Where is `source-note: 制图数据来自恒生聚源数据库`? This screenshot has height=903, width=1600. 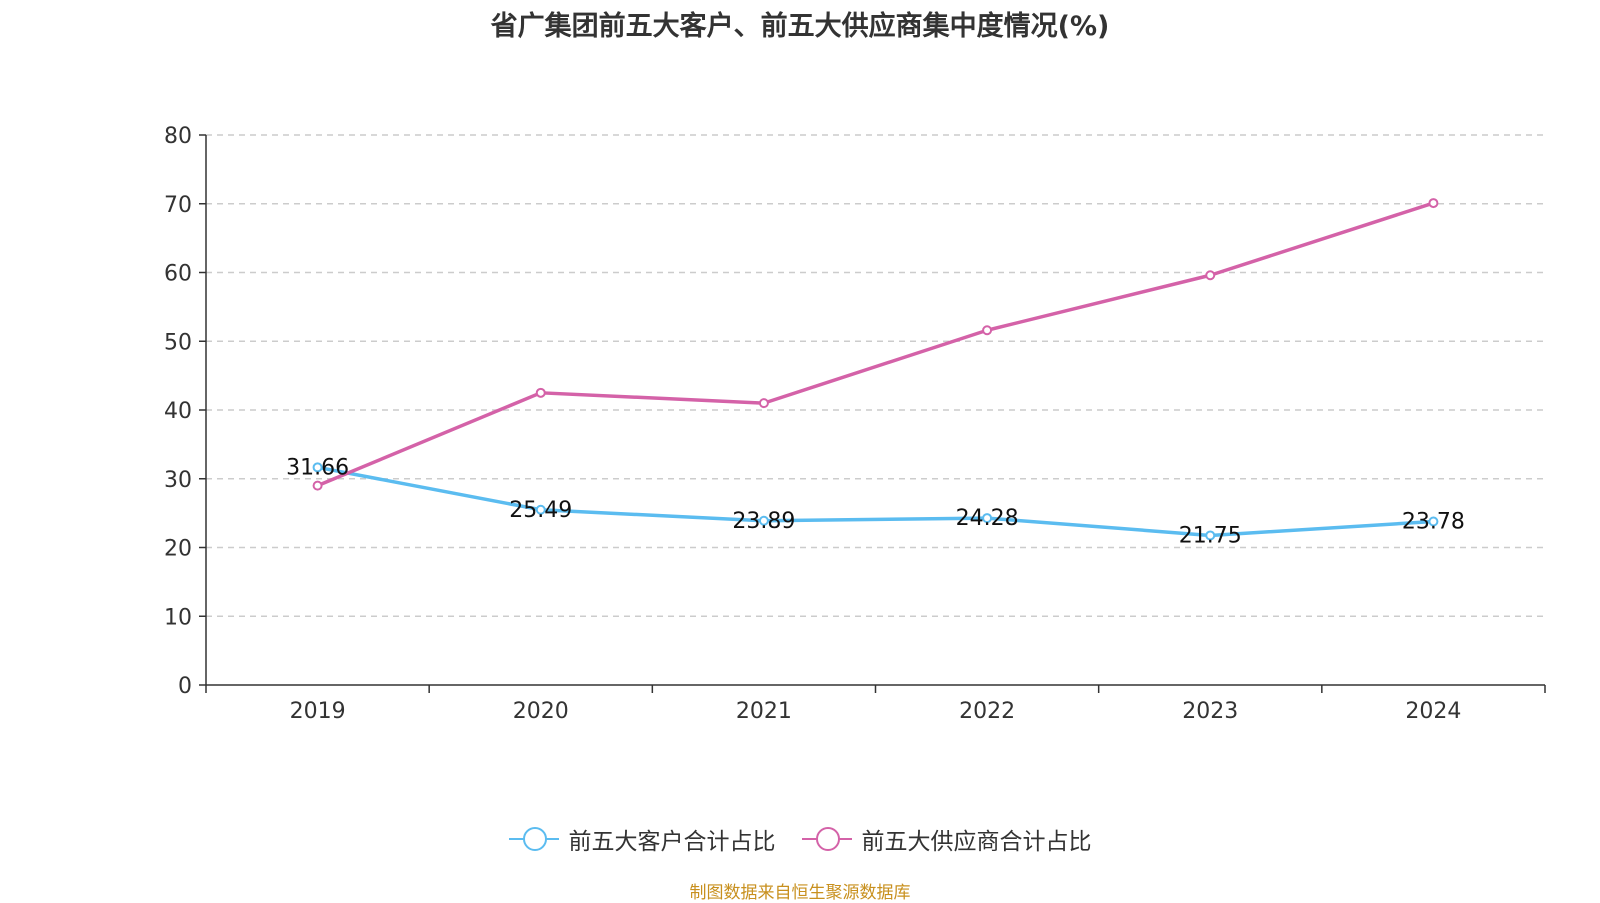 source-note: 制图数据来自恒生聚源数据库 is located at coordinates (800, 893).